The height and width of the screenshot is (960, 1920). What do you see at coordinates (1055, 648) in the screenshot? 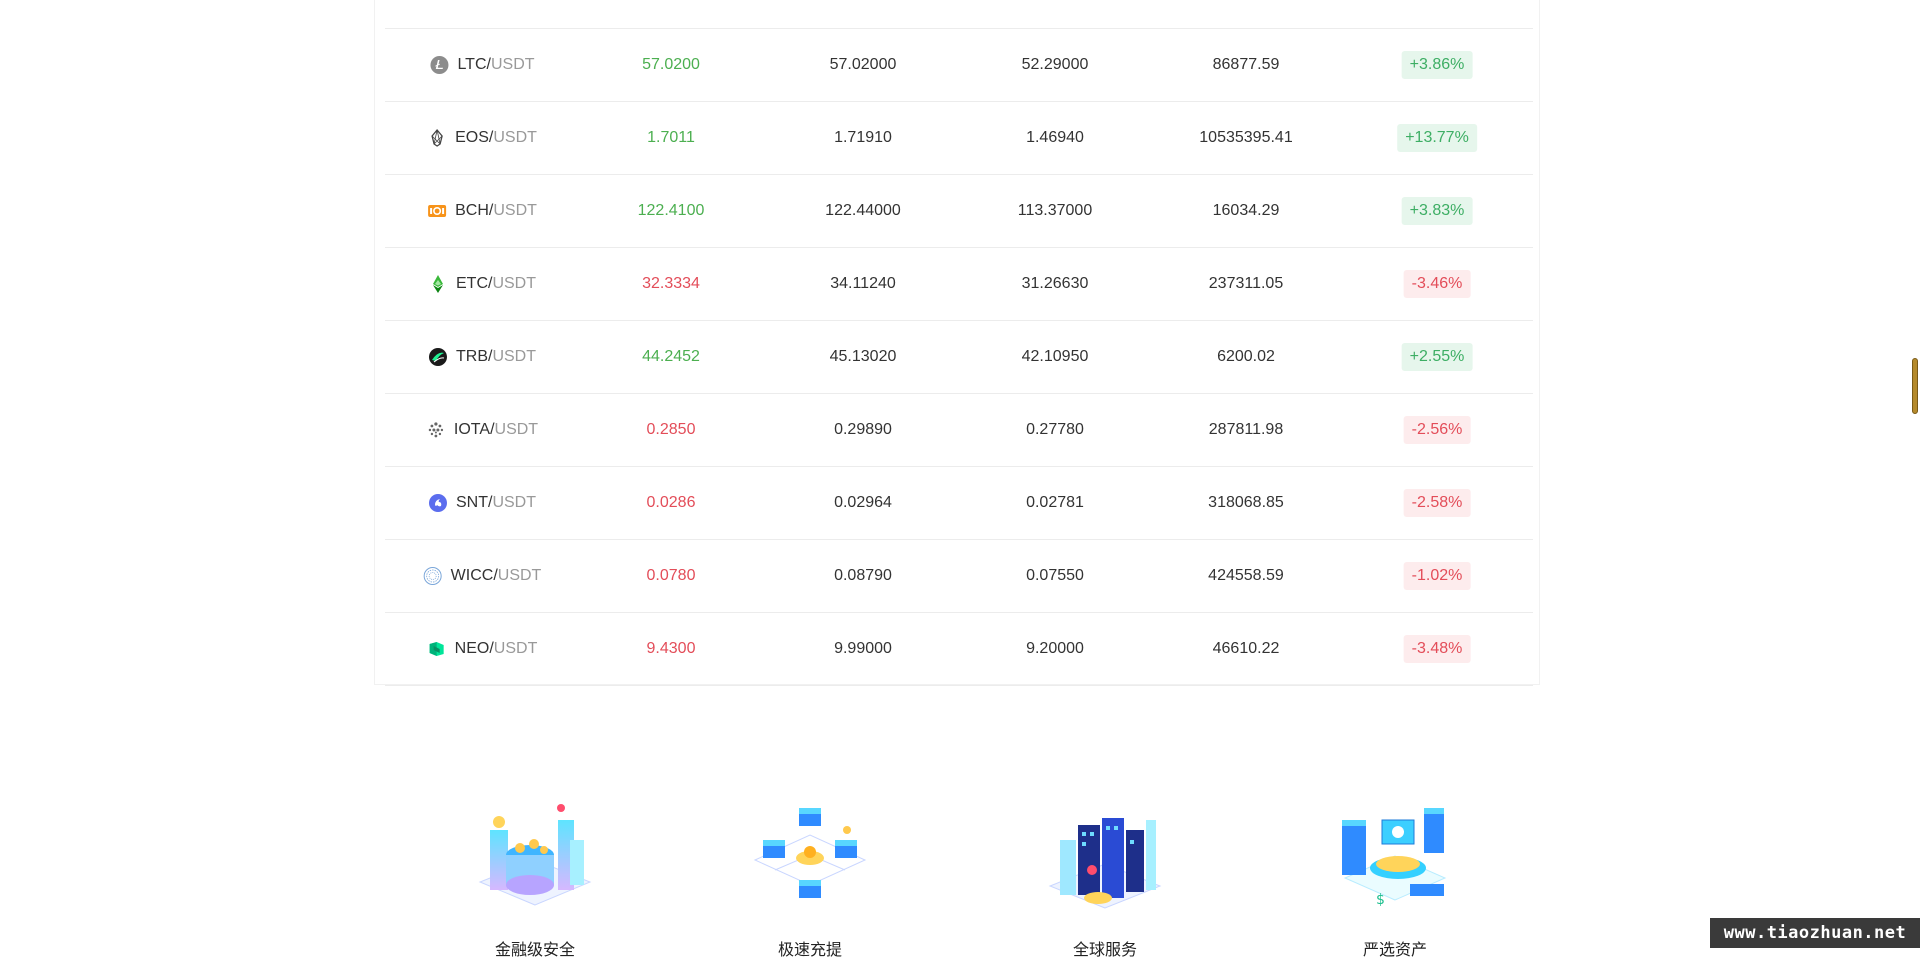
I see `low-price: 9.20000` at bounding box center [1055, 648].